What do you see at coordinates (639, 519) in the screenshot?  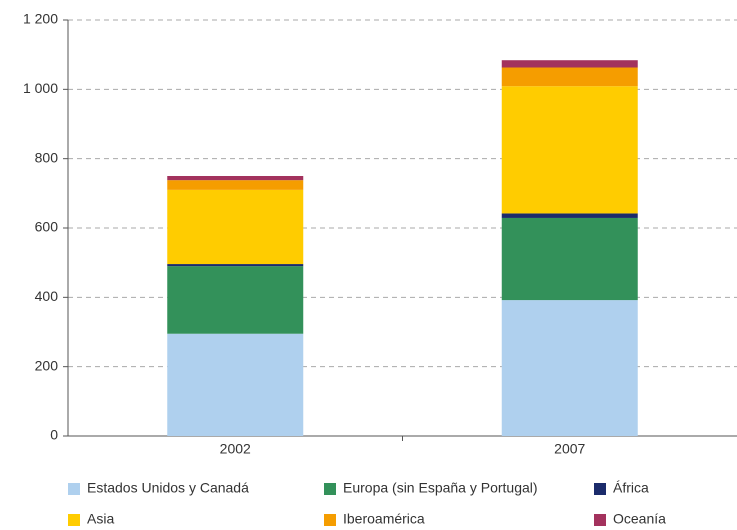 I see `legend-label: Oceanía` at bounding box center [639, 519].